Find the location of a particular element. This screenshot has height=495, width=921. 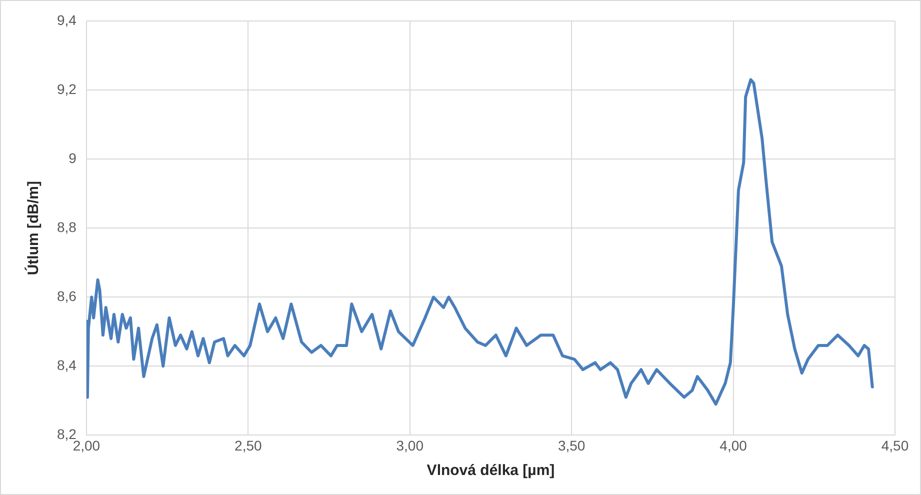

y-tick-label: 8,6 is located at coordinates (66, 296).